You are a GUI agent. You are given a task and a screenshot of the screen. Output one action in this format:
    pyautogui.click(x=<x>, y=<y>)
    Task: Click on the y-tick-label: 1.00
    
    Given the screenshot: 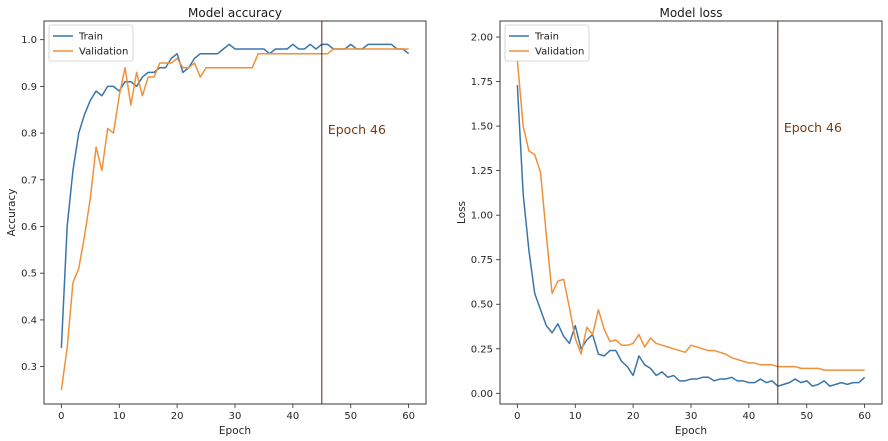 What is the action you would take?
    pyautogui.click(x=482, y=216)
    